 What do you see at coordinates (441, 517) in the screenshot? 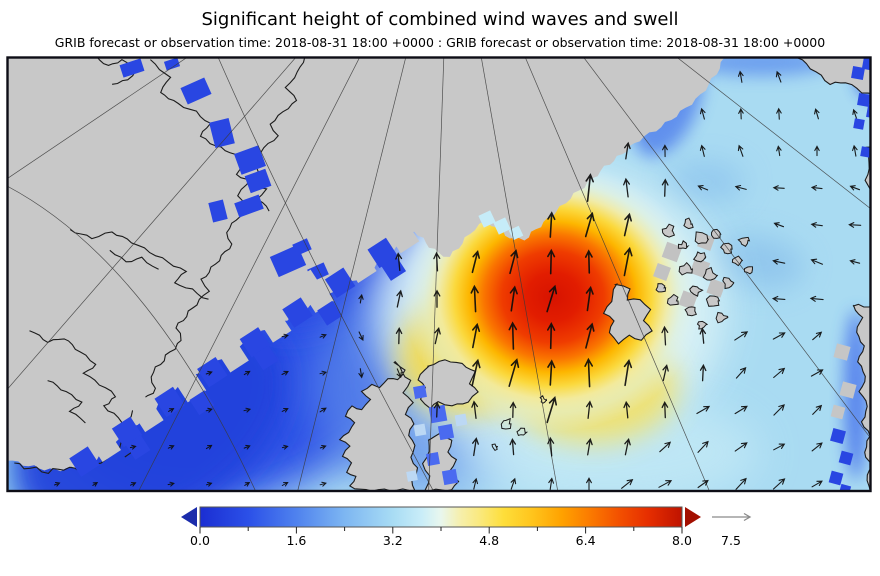
I see `colorbar-gradient` at bounding box center [441, 517].